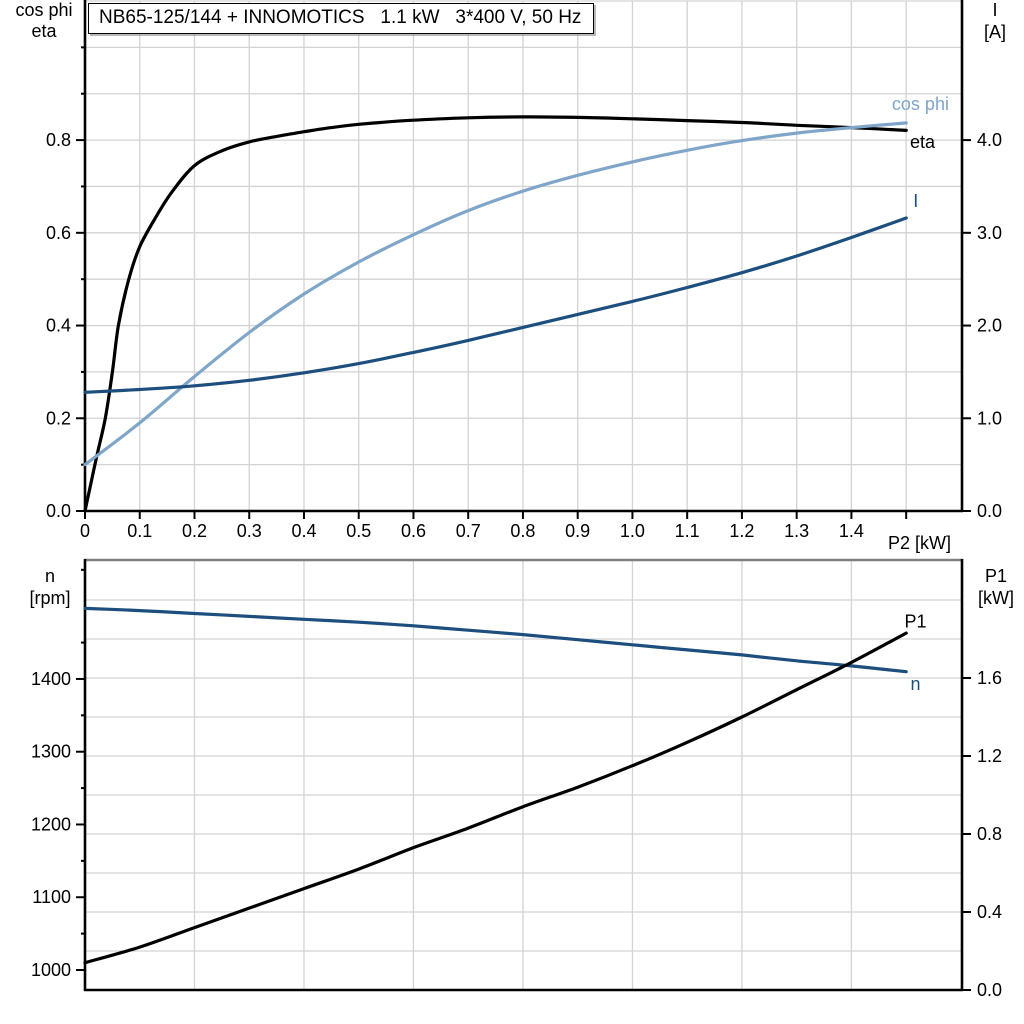 The image size is (1024, 1024). What do you see at coordinates (989, 756) in the screenshot?
I see `right-tick-label: 1.2` at bounding box center [989, 756].